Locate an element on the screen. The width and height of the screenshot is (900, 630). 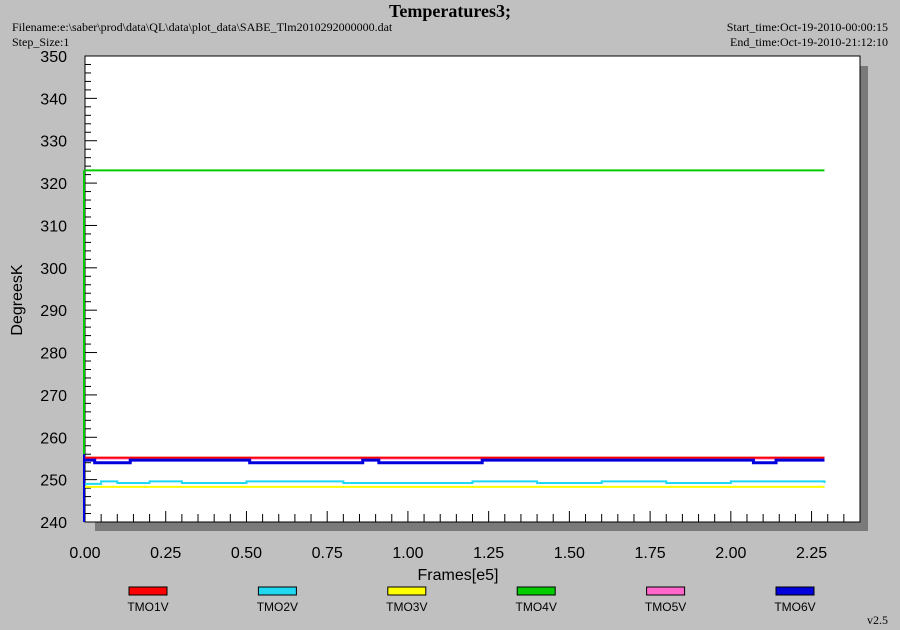
x-axis-label: Frames[e5] is located at coordinates (458, 575).